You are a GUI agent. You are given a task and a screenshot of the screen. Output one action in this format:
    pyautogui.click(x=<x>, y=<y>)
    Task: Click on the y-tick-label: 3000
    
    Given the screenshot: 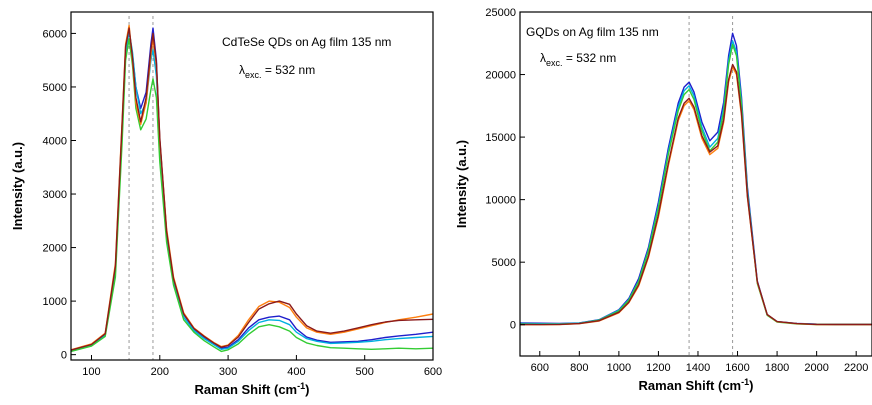 What is the action you would take?
    pyautogui.click(x=55, y=195)
    